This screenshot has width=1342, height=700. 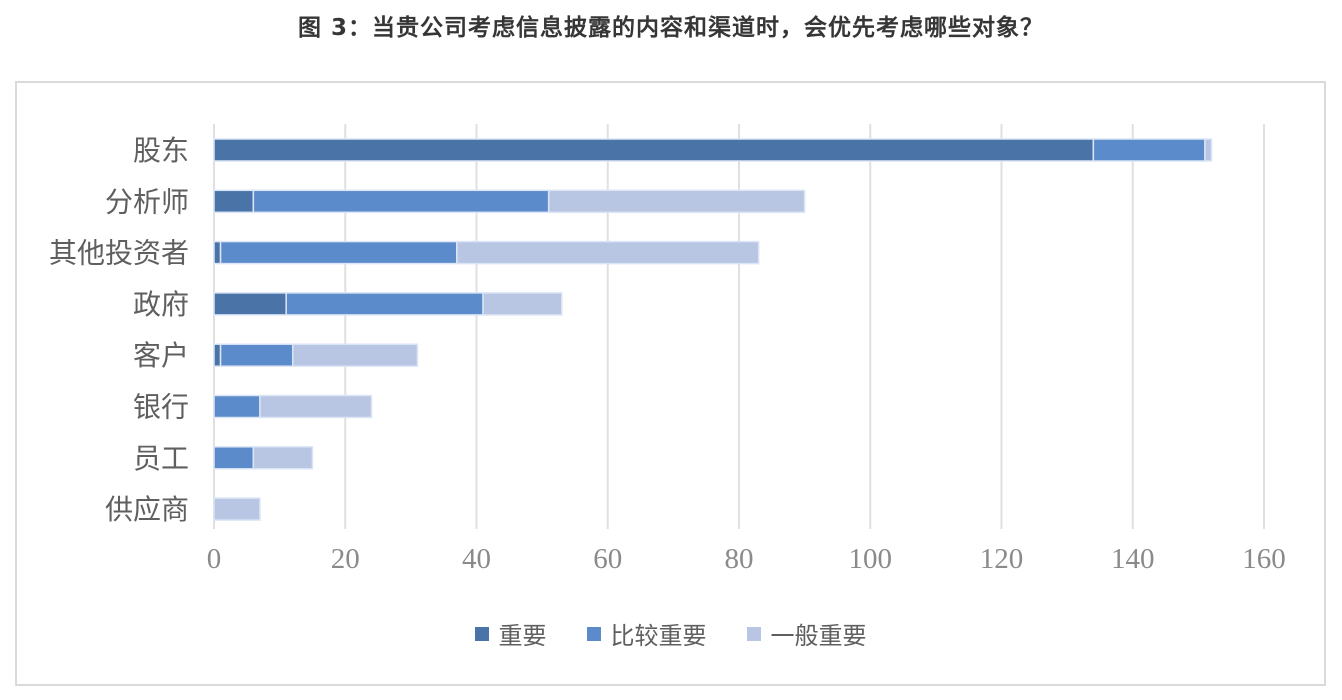 I want to click on chart-legend: 重要 比较重要 一般重要, so click(x=670, y=633).